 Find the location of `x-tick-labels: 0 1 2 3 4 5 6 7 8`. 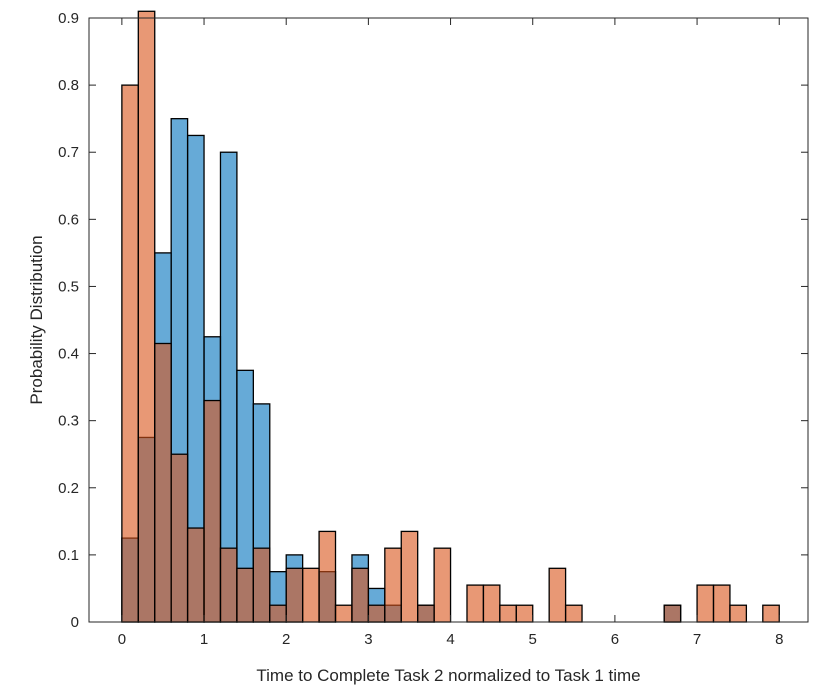

x-tick-labels: 0 1 2 3 4 5 6 7 8 is located at coordinates (451, 639).